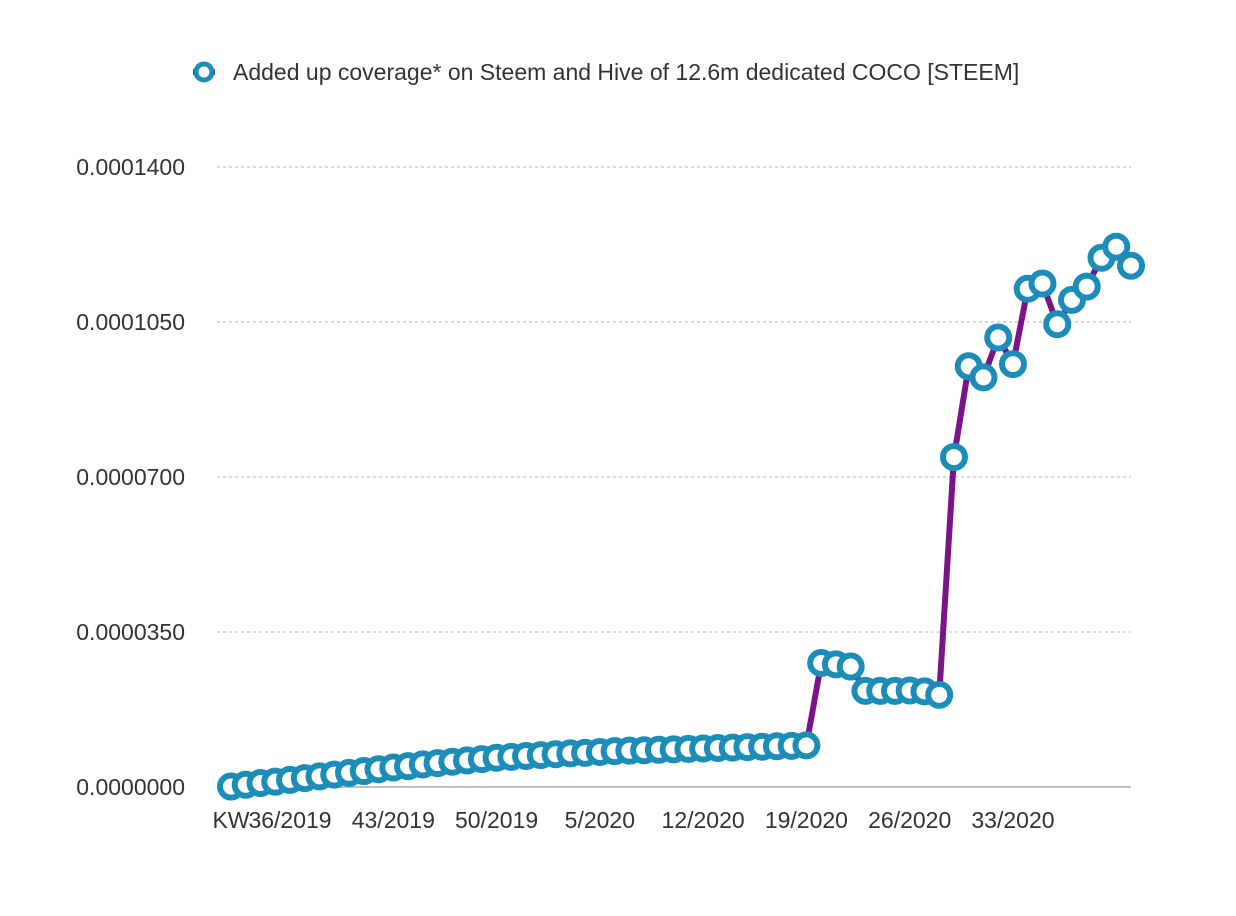 The height and width of the screenshot is (916, 1236). Describe the element at coordinates (393, 820) in the screenshot. I see `x-tick-label: 43/2019` at that location.